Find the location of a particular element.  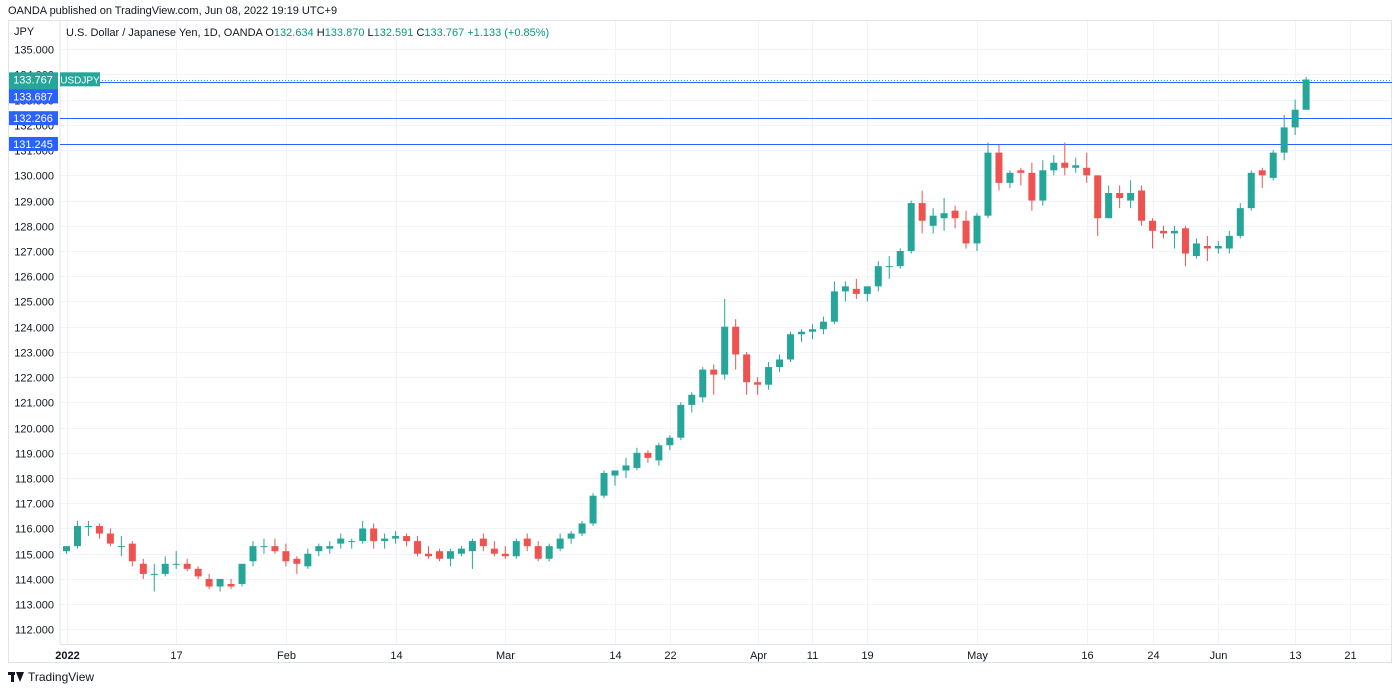

y-tick-label: 127.000 is located at coordinates (34, 253).